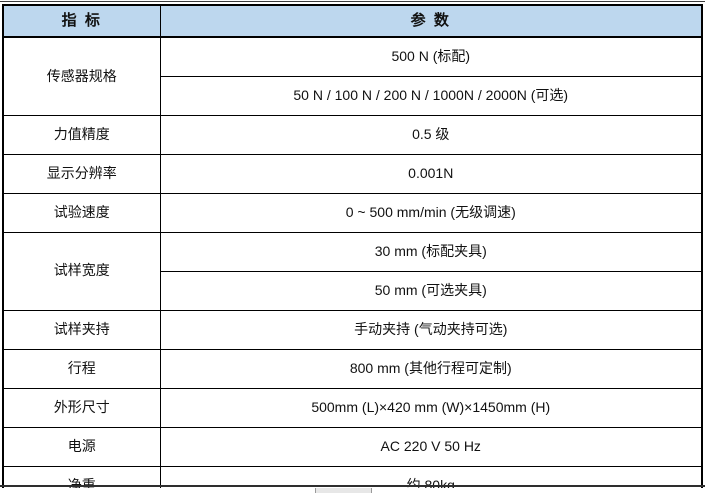 The image size is (705, 493). Describe the element at coordinates (431, 251) in the screenshot. I see `spec-value-specimen-width-standard: 30 mm (标配夹具)` at that location.